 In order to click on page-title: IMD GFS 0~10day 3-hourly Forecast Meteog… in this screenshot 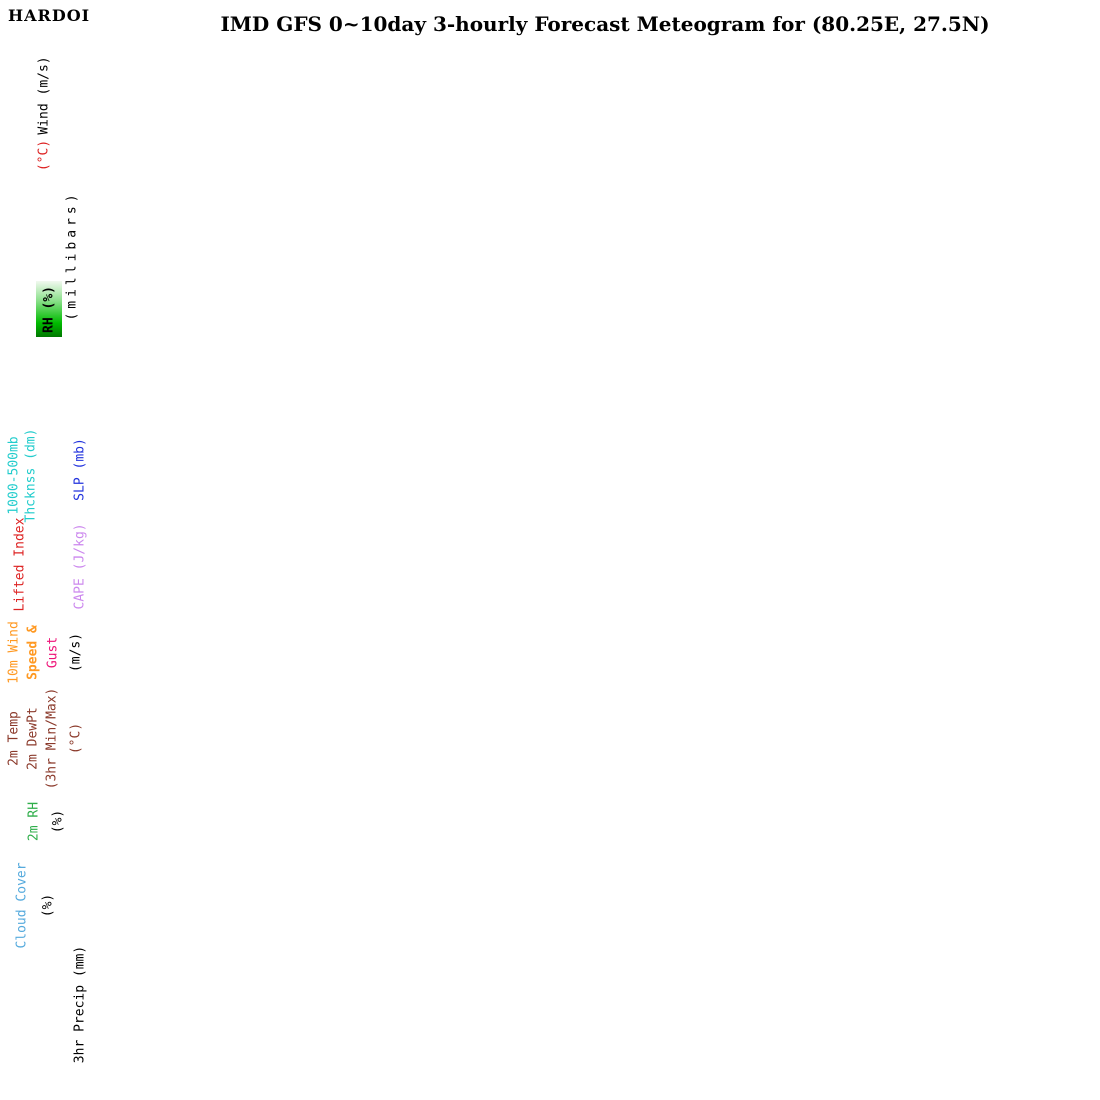, I will do `click(605, 24)`.